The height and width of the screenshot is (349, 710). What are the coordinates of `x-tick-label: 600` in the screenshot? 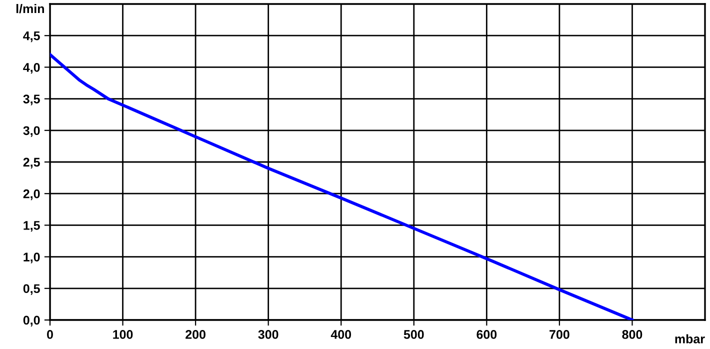 It's located at (486, 334).